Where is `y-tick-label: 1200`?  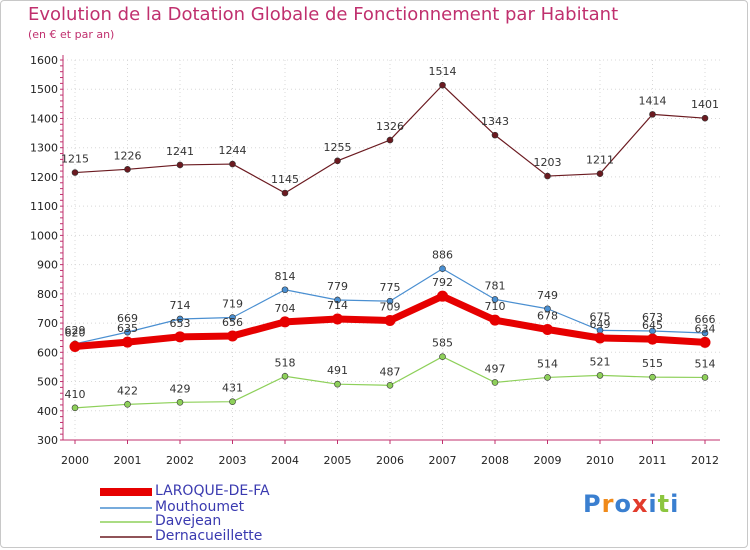
y-tick-label: 1200 is located at coordinates (44, 177).